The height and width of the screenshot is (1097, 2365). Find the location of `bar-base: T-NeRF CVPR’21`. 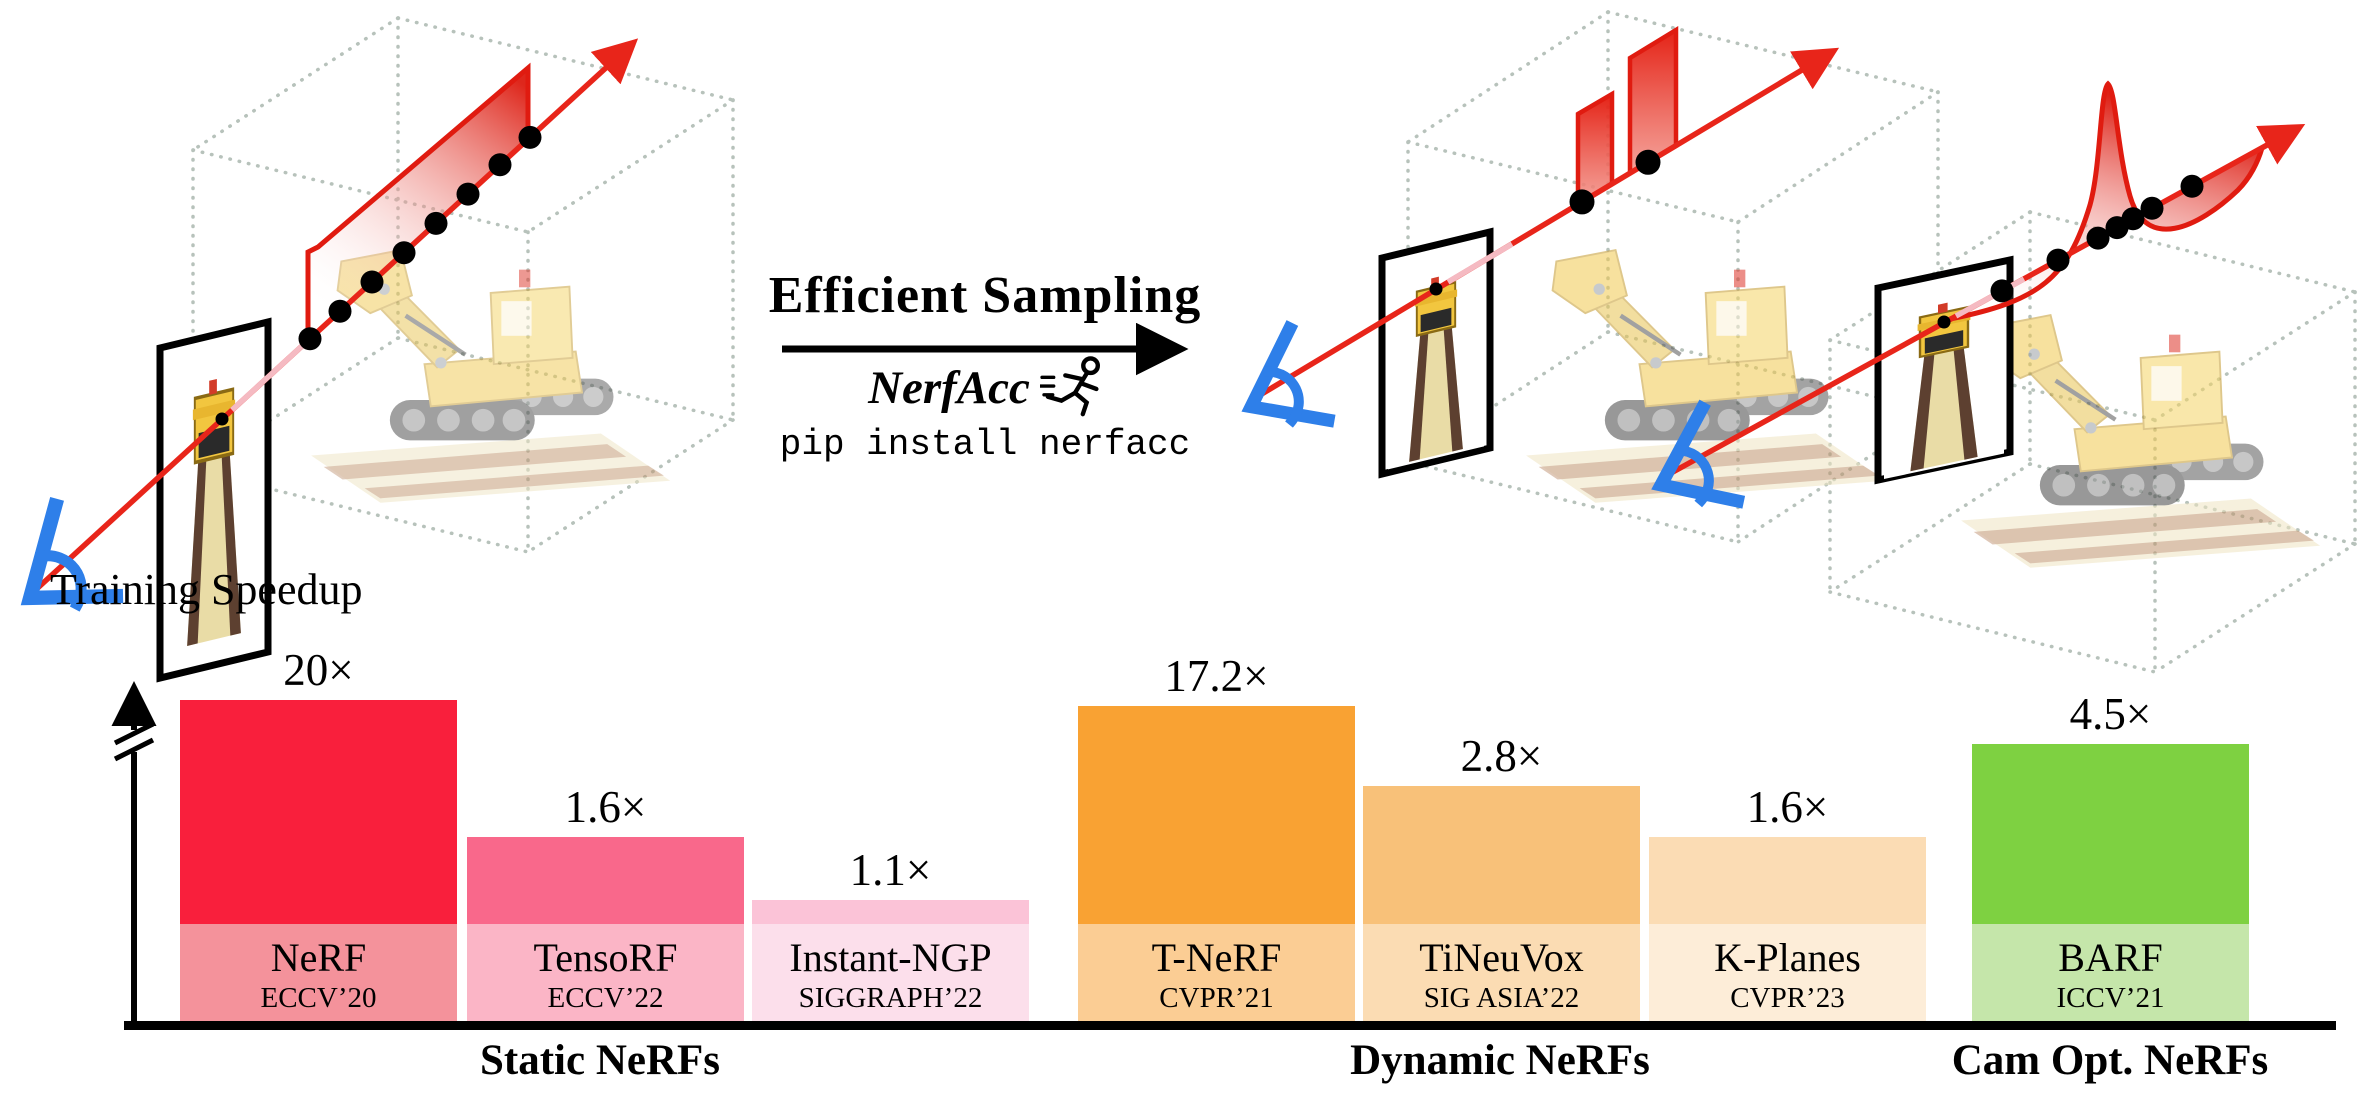

bar-base: T-NeRF CVPR’21 is located at coordinates (1216, 975).